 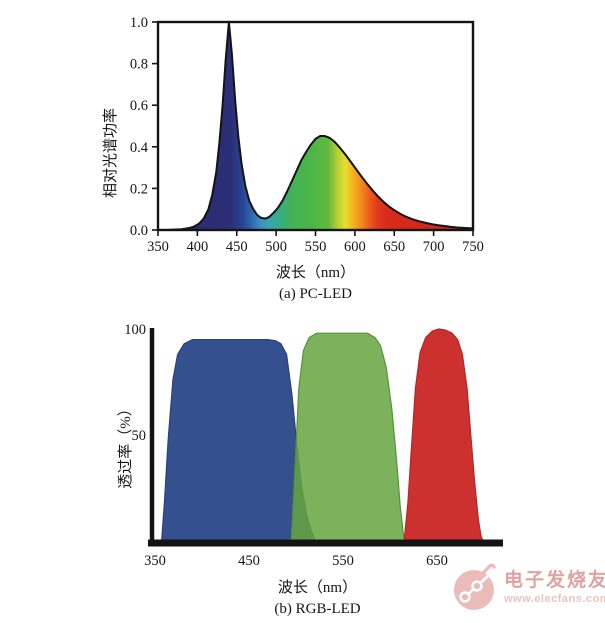 What do you see at coordinates (554, 580) in the screenshot?
I see `watermark-brand: 电子发烧友` at bounding box center [554, 580].